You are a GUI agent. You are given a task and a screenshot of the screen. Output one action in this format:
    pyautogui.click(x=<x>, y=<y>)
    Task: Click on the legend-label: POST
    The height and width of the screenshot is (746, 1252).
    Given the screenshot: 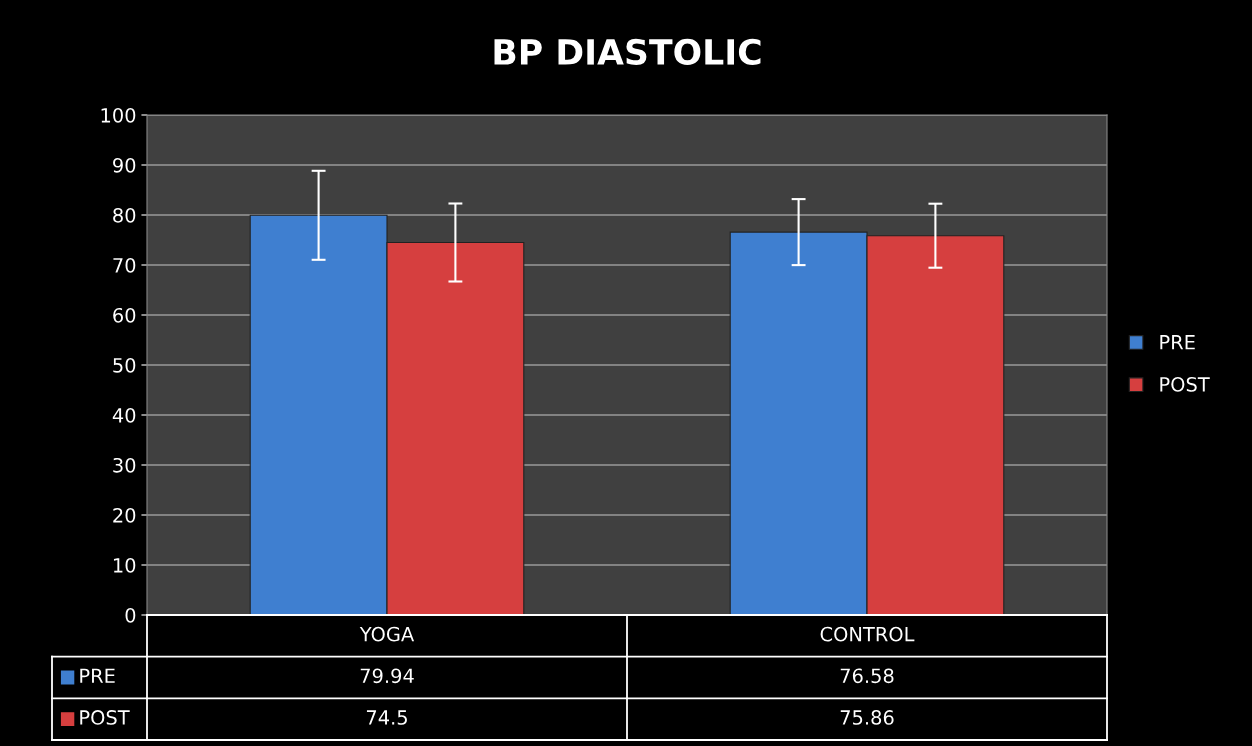 What is the action you would take?
    pyautogui.click(x=1185, y=384)
    